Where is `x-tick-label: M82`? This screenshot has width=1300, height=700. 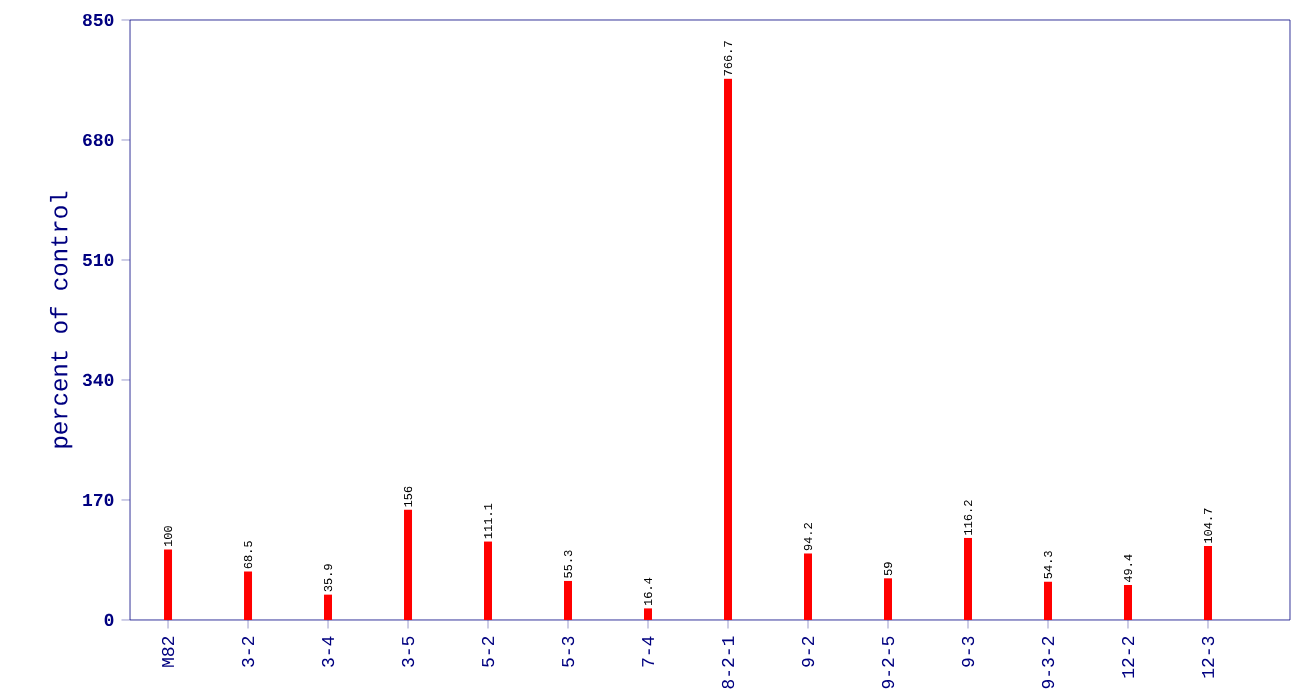 x-tick-label: M82 is located at coordinates (168, 651).